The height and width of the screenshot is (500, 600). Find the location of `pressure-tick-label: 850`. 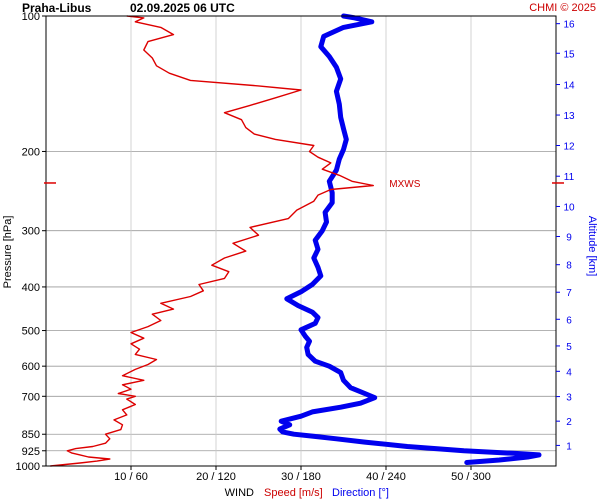

pressure-tick-label: 850 is located at coordinates (31, 435).